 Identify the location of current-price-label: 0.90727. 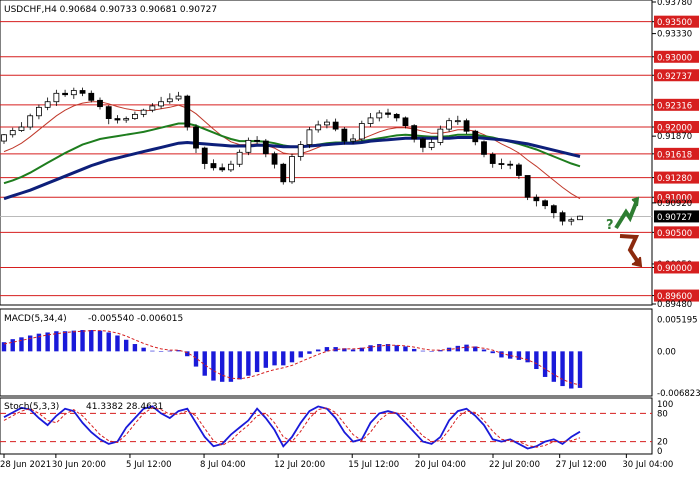
(674, 218).